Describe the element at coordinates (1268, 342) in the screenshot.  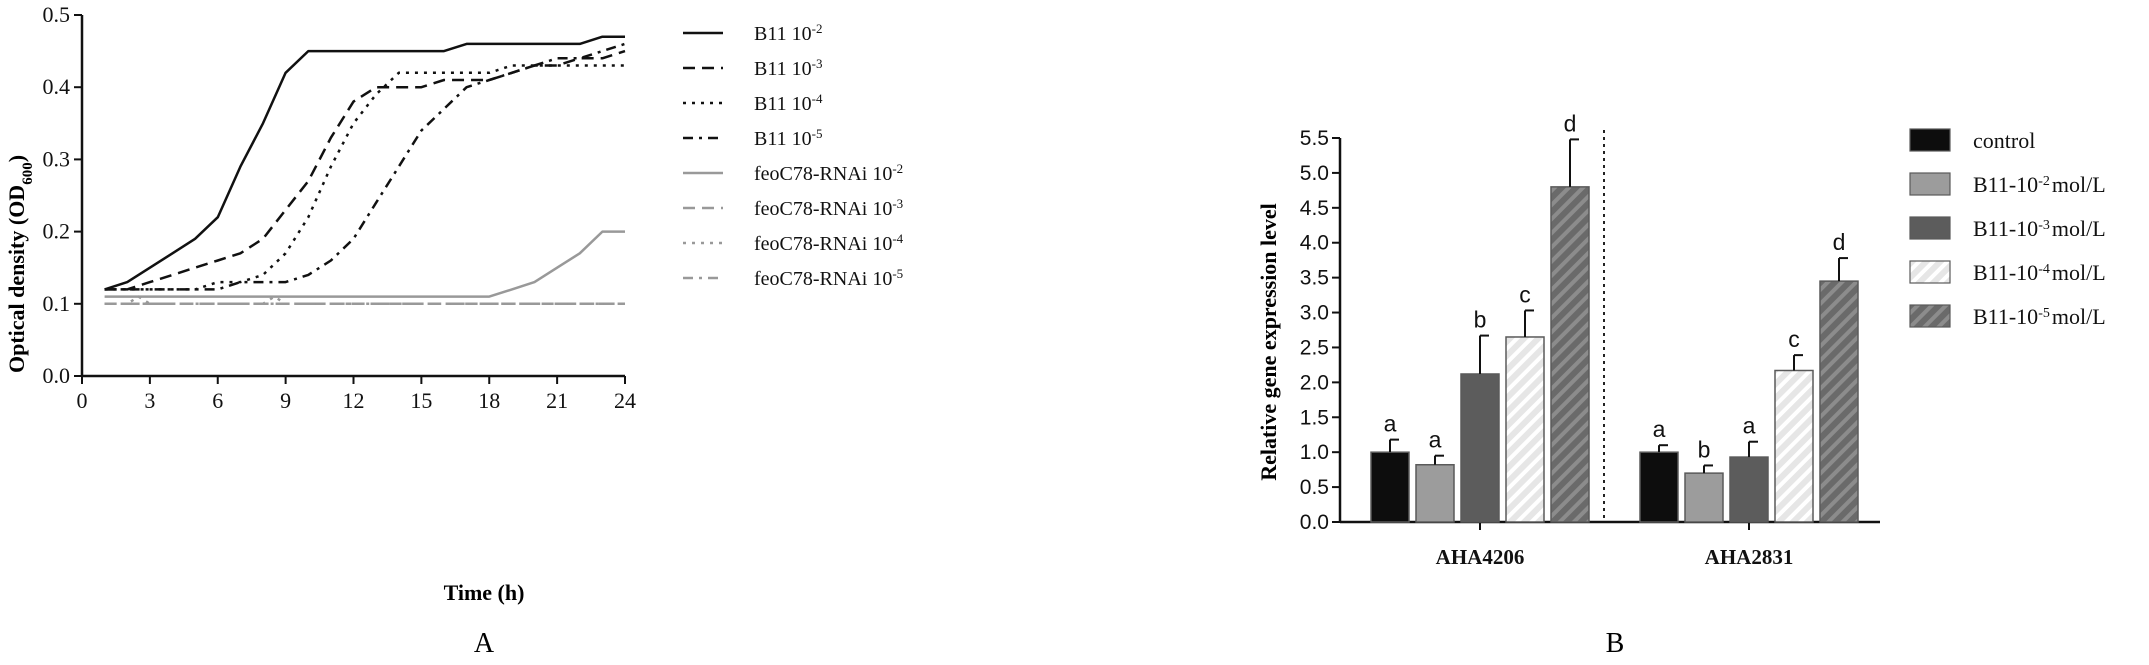
I see `panel-b-y-axis-label: Relative gene expression level` at that location.